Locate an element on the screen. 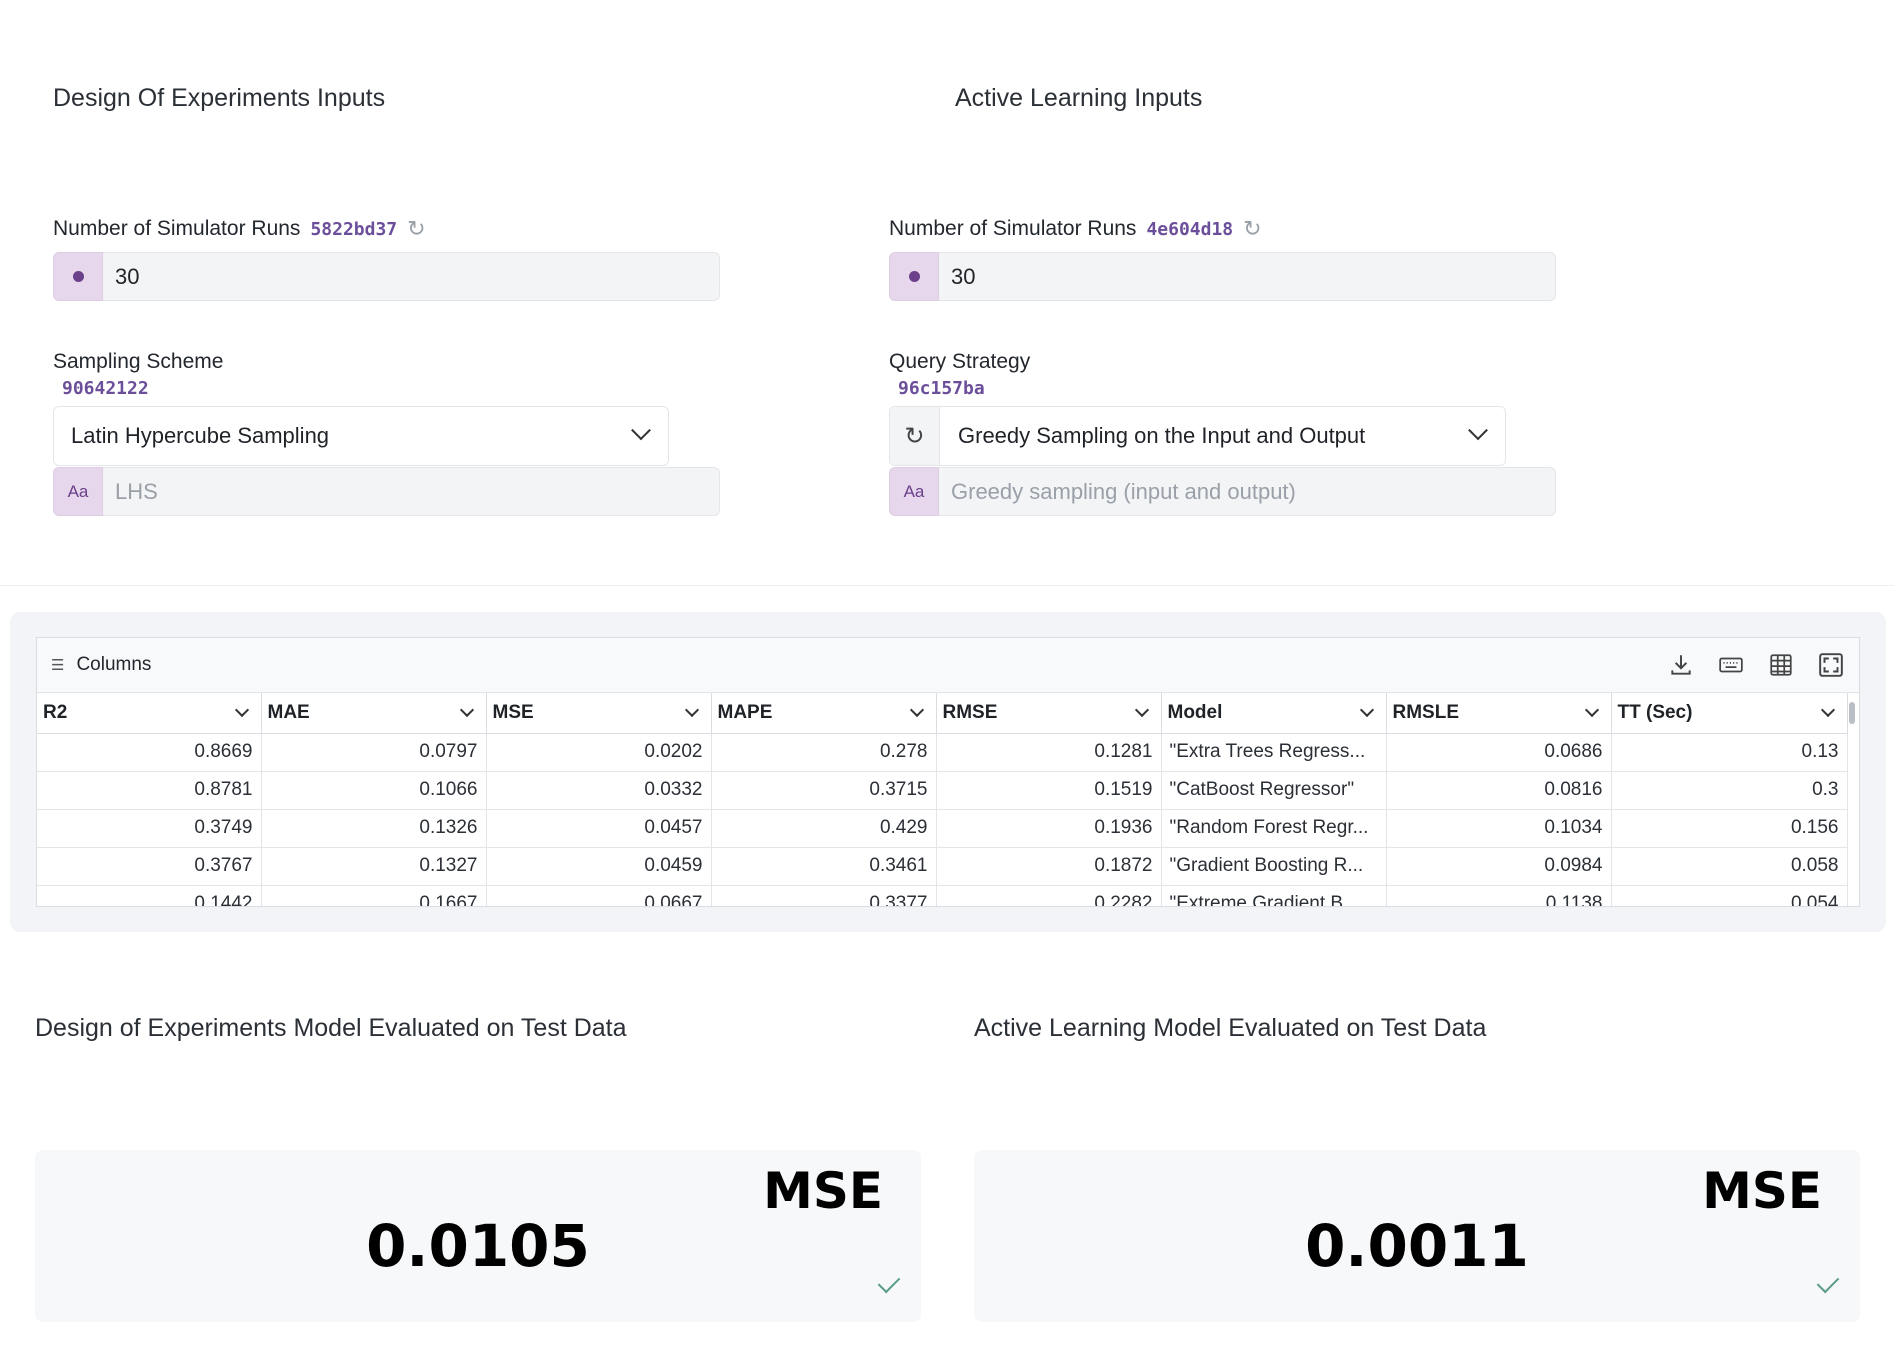 This screenshot has width=1894, height=1348. column-header: MAE is located at coordinates (374, 713).